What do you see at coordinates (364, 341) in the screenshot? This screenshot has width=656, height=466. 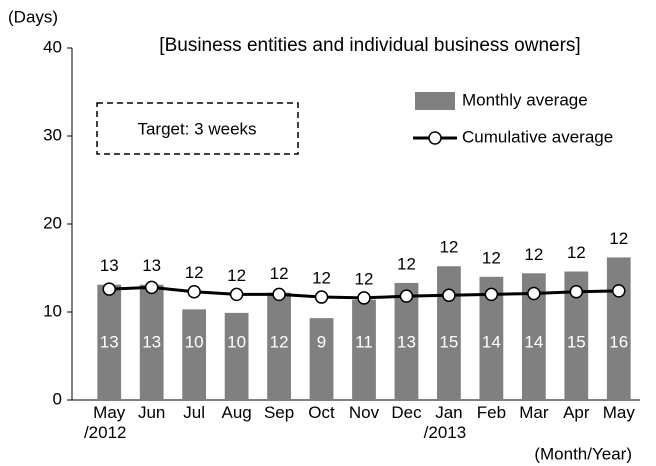 I see `bar-value-label: 11` at bounding box center [364, 341].